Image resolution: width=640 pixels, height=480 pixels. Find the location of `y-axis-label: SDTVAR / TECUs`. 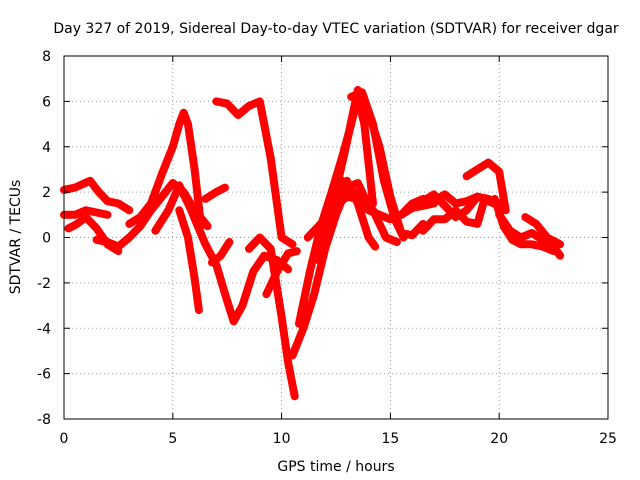

y-axis-label: SDTVAR / TECUs is located at coordinates (16, 237).